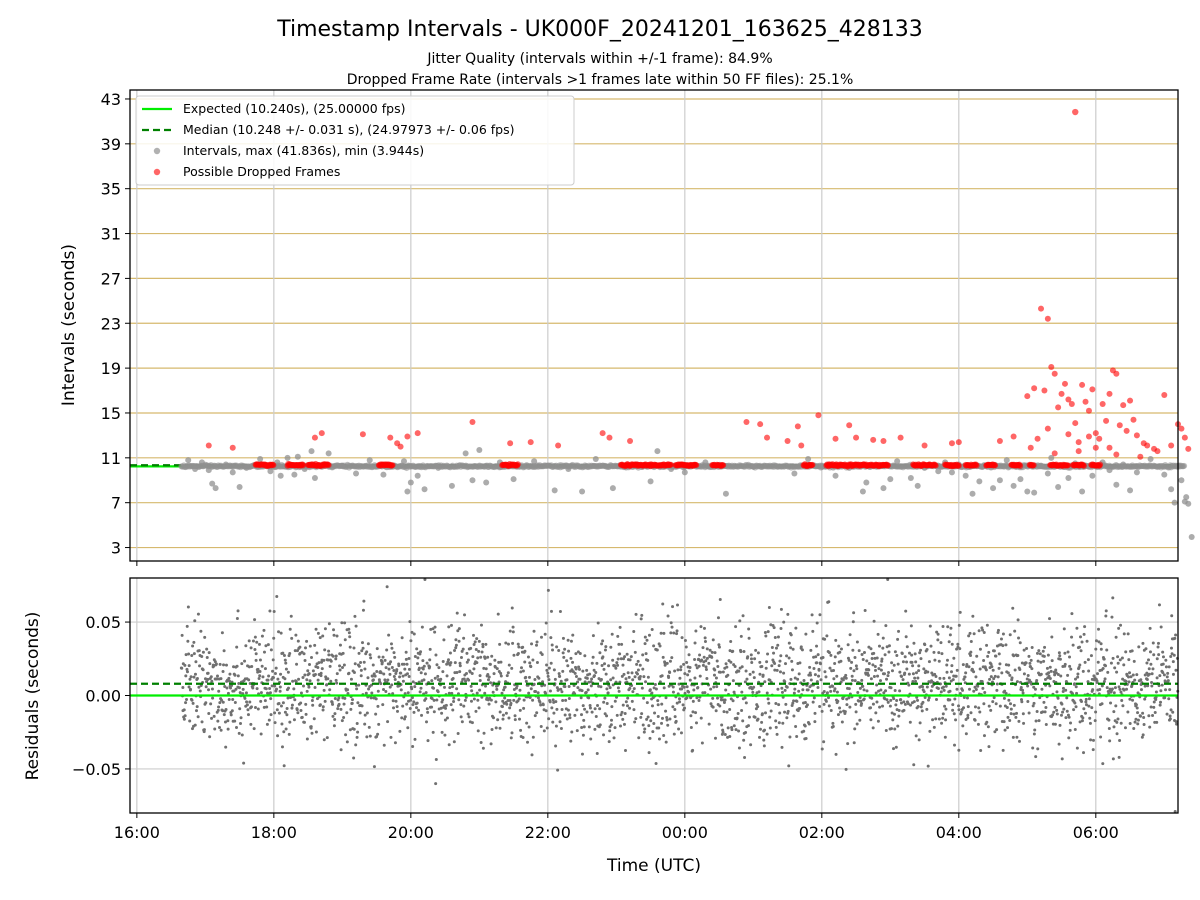 This screenshot has height=900, width=1200. I want to click on x-tick-label: 20:00, so click(411, 832).